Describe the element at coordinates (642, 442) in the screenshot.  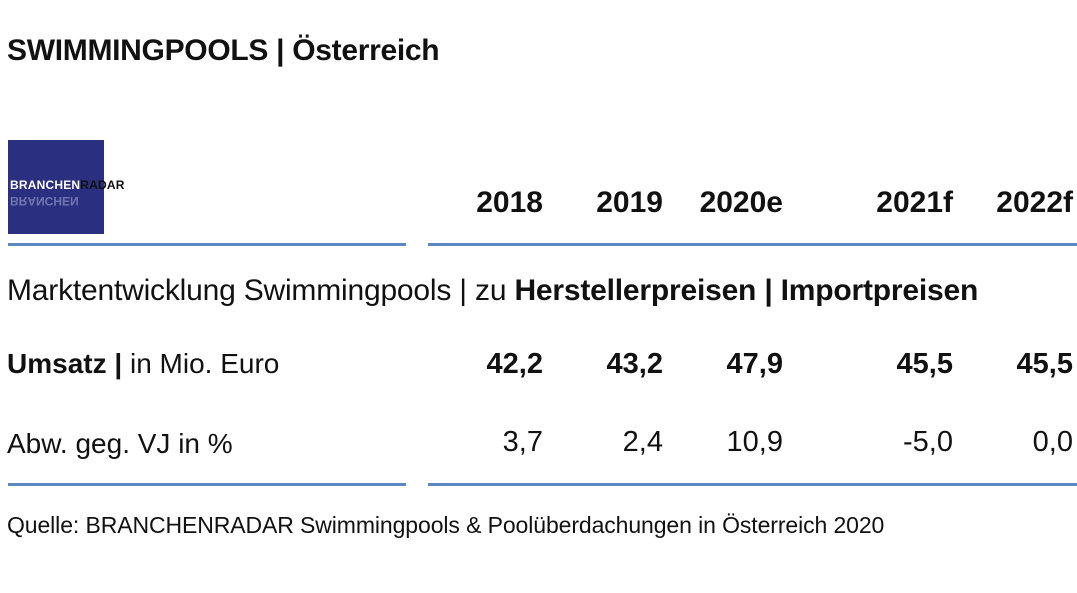
I see `table-cell-r1-2019: 2,4` at that location.